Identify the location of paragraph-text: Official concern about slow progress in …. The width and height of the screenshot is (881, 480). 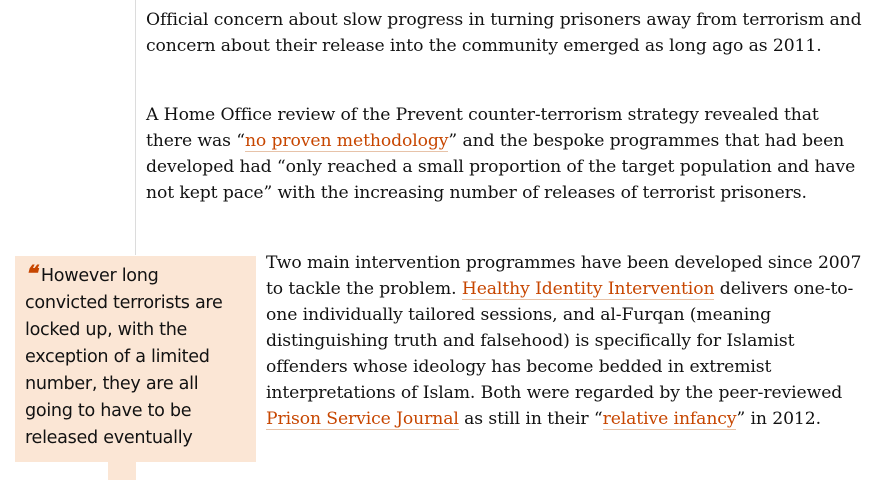
(504, 33).